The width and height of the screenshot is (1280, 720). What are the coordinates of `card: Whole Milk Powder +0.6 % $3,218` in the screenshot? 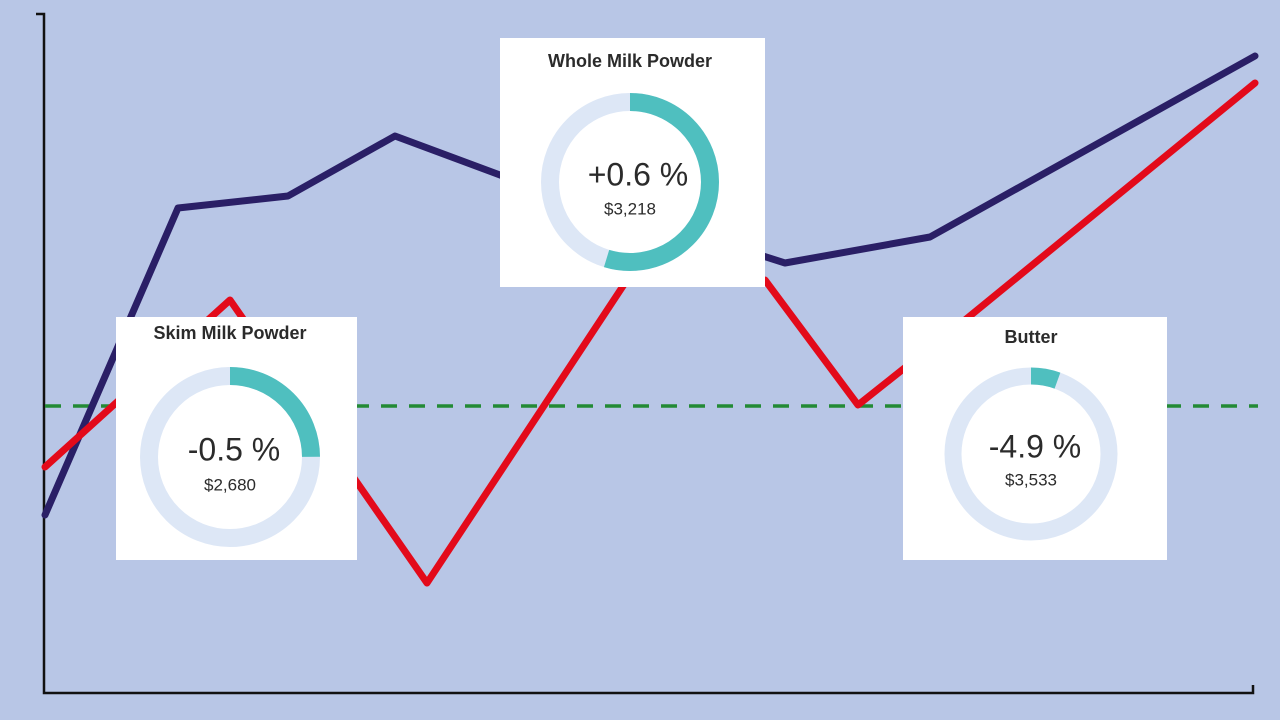 It's located at (632, 162).